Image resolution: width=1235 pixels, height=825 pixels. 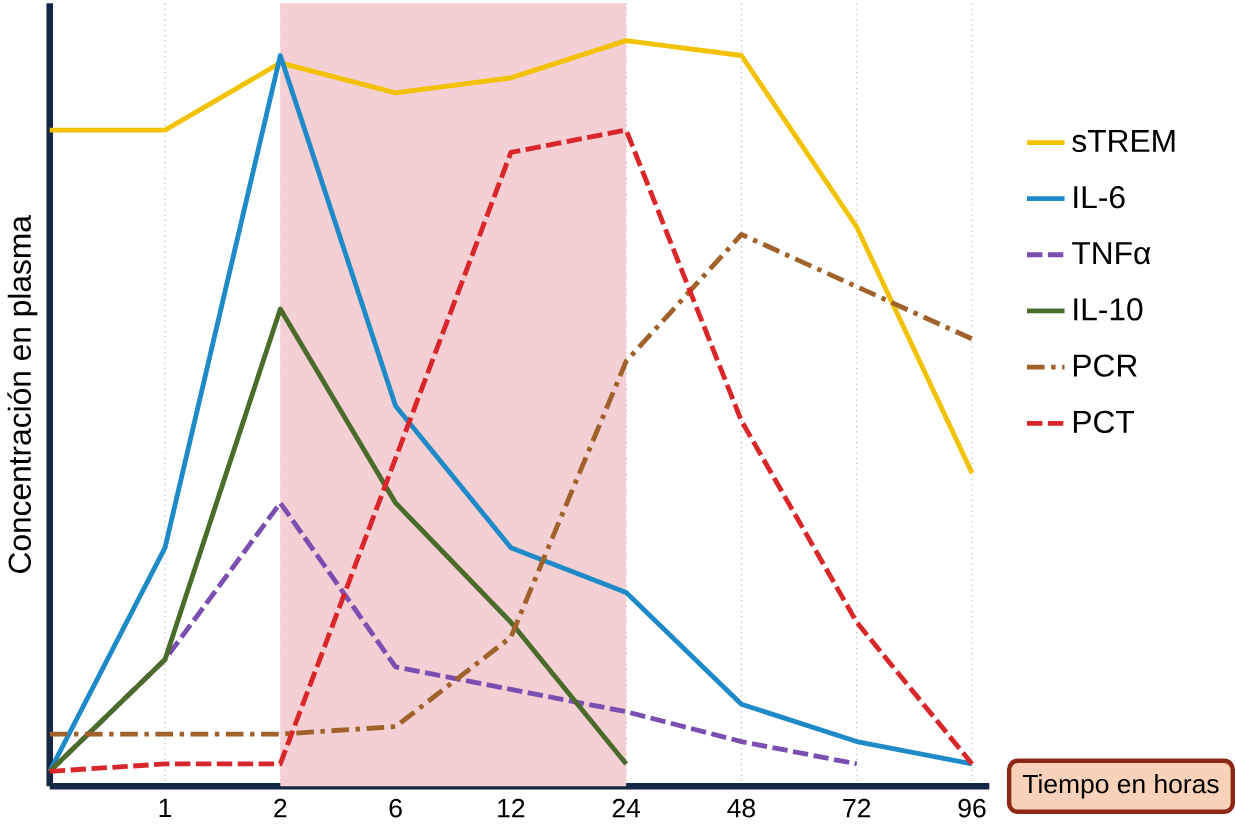 I want to click on y-axis-title: Concentración en plasma, so click(x=22, y=394).